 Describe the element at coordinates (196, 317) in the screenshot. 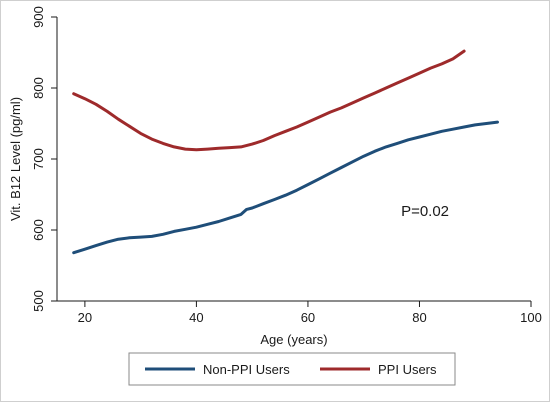

I see `x-tick-label: 40` at that location.